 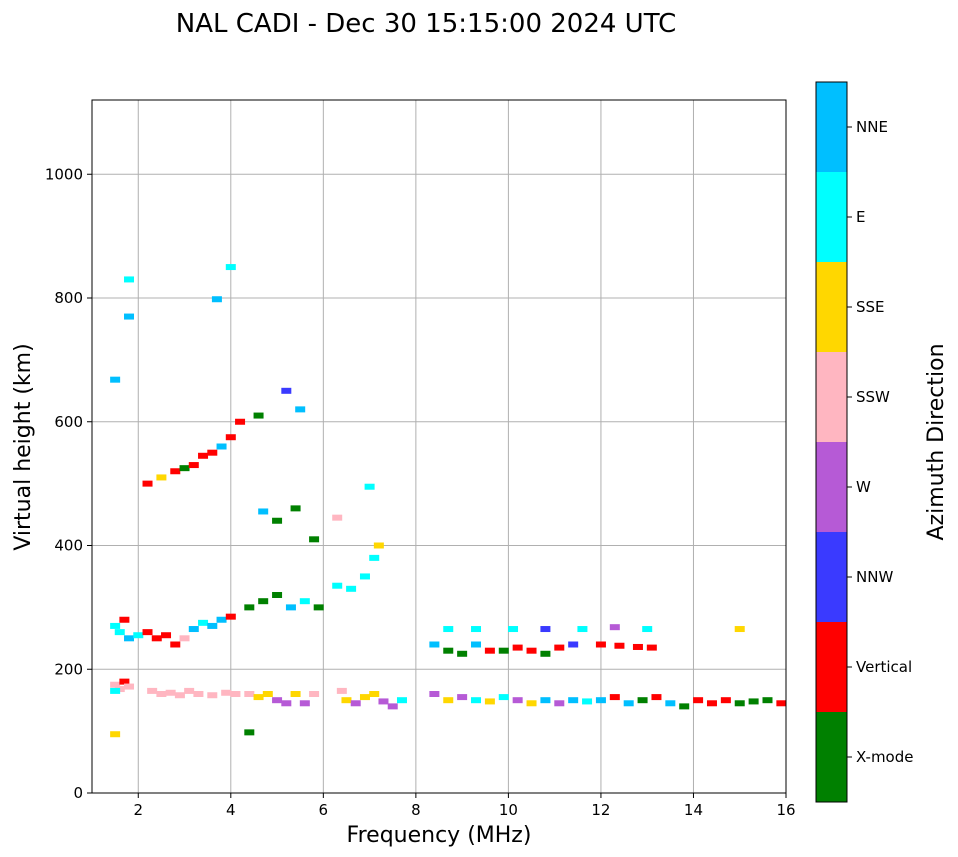 What do you see at coordinates (884, 667) in the screenshot?
I see `colorbar-tick-label: Vertical` at bounding box center [884, 667].